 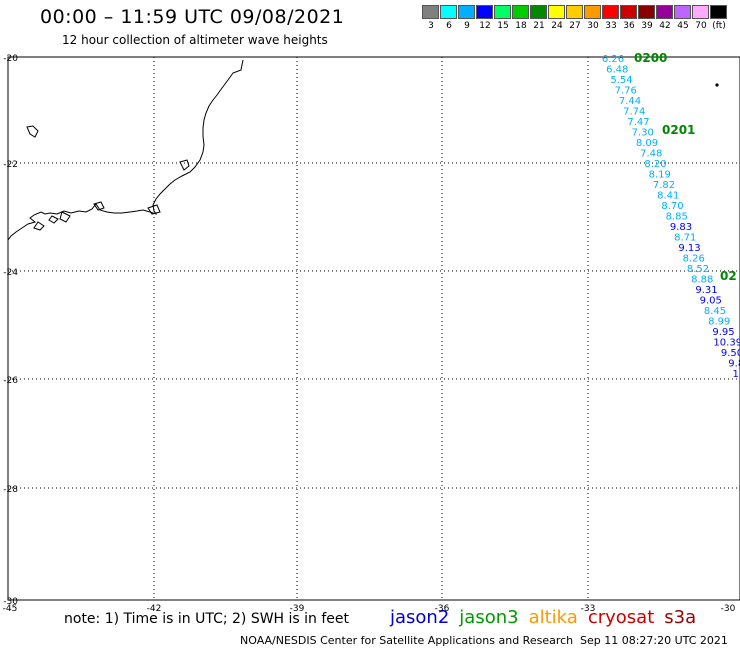 What do you see at coordinates (539, 26) in the screenshot?
I see `legend-label: 21` at bounding box center [539, 26].